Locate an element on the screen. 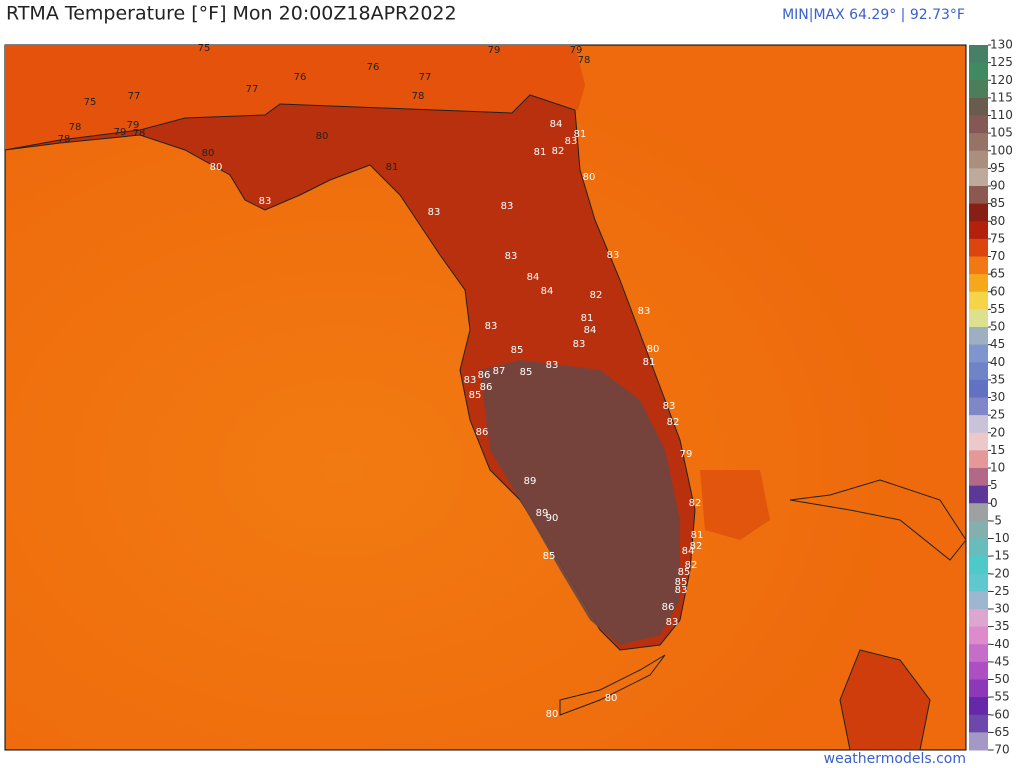 This screenshot has height=768, width=1024. colorbar-label: 35 is located at coordinates (997, 379).